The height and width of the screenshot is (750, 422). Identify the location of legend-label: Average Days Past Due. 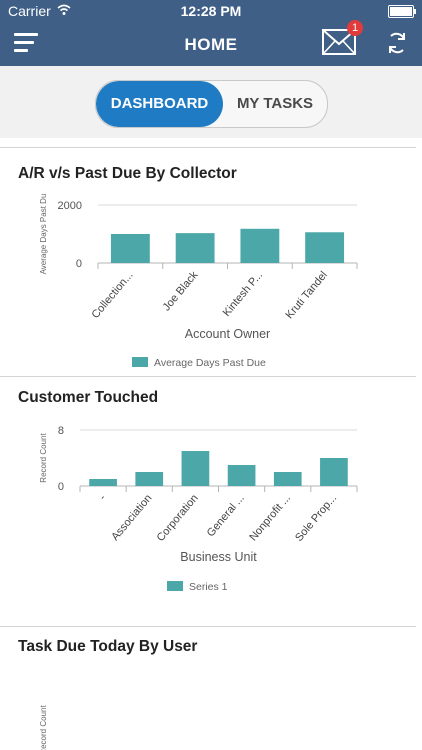
(210, 363).